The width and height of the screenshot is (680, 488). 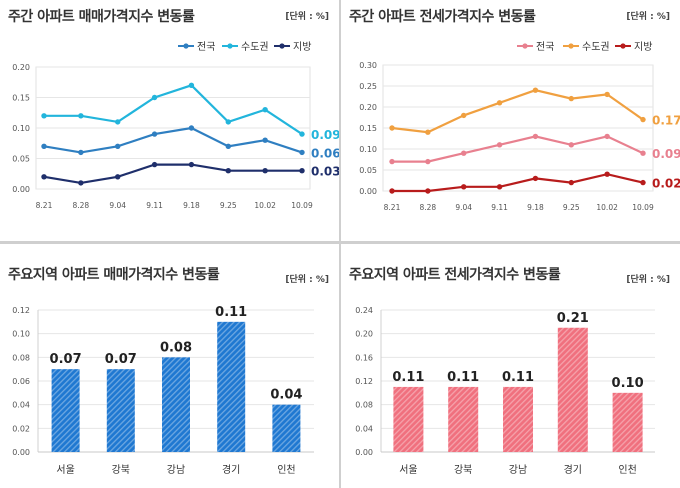 What do you see at coordinates (154, 205) in the screenshot?
I see `x-tick-label: 9.11` at bounding box center [154, 205].